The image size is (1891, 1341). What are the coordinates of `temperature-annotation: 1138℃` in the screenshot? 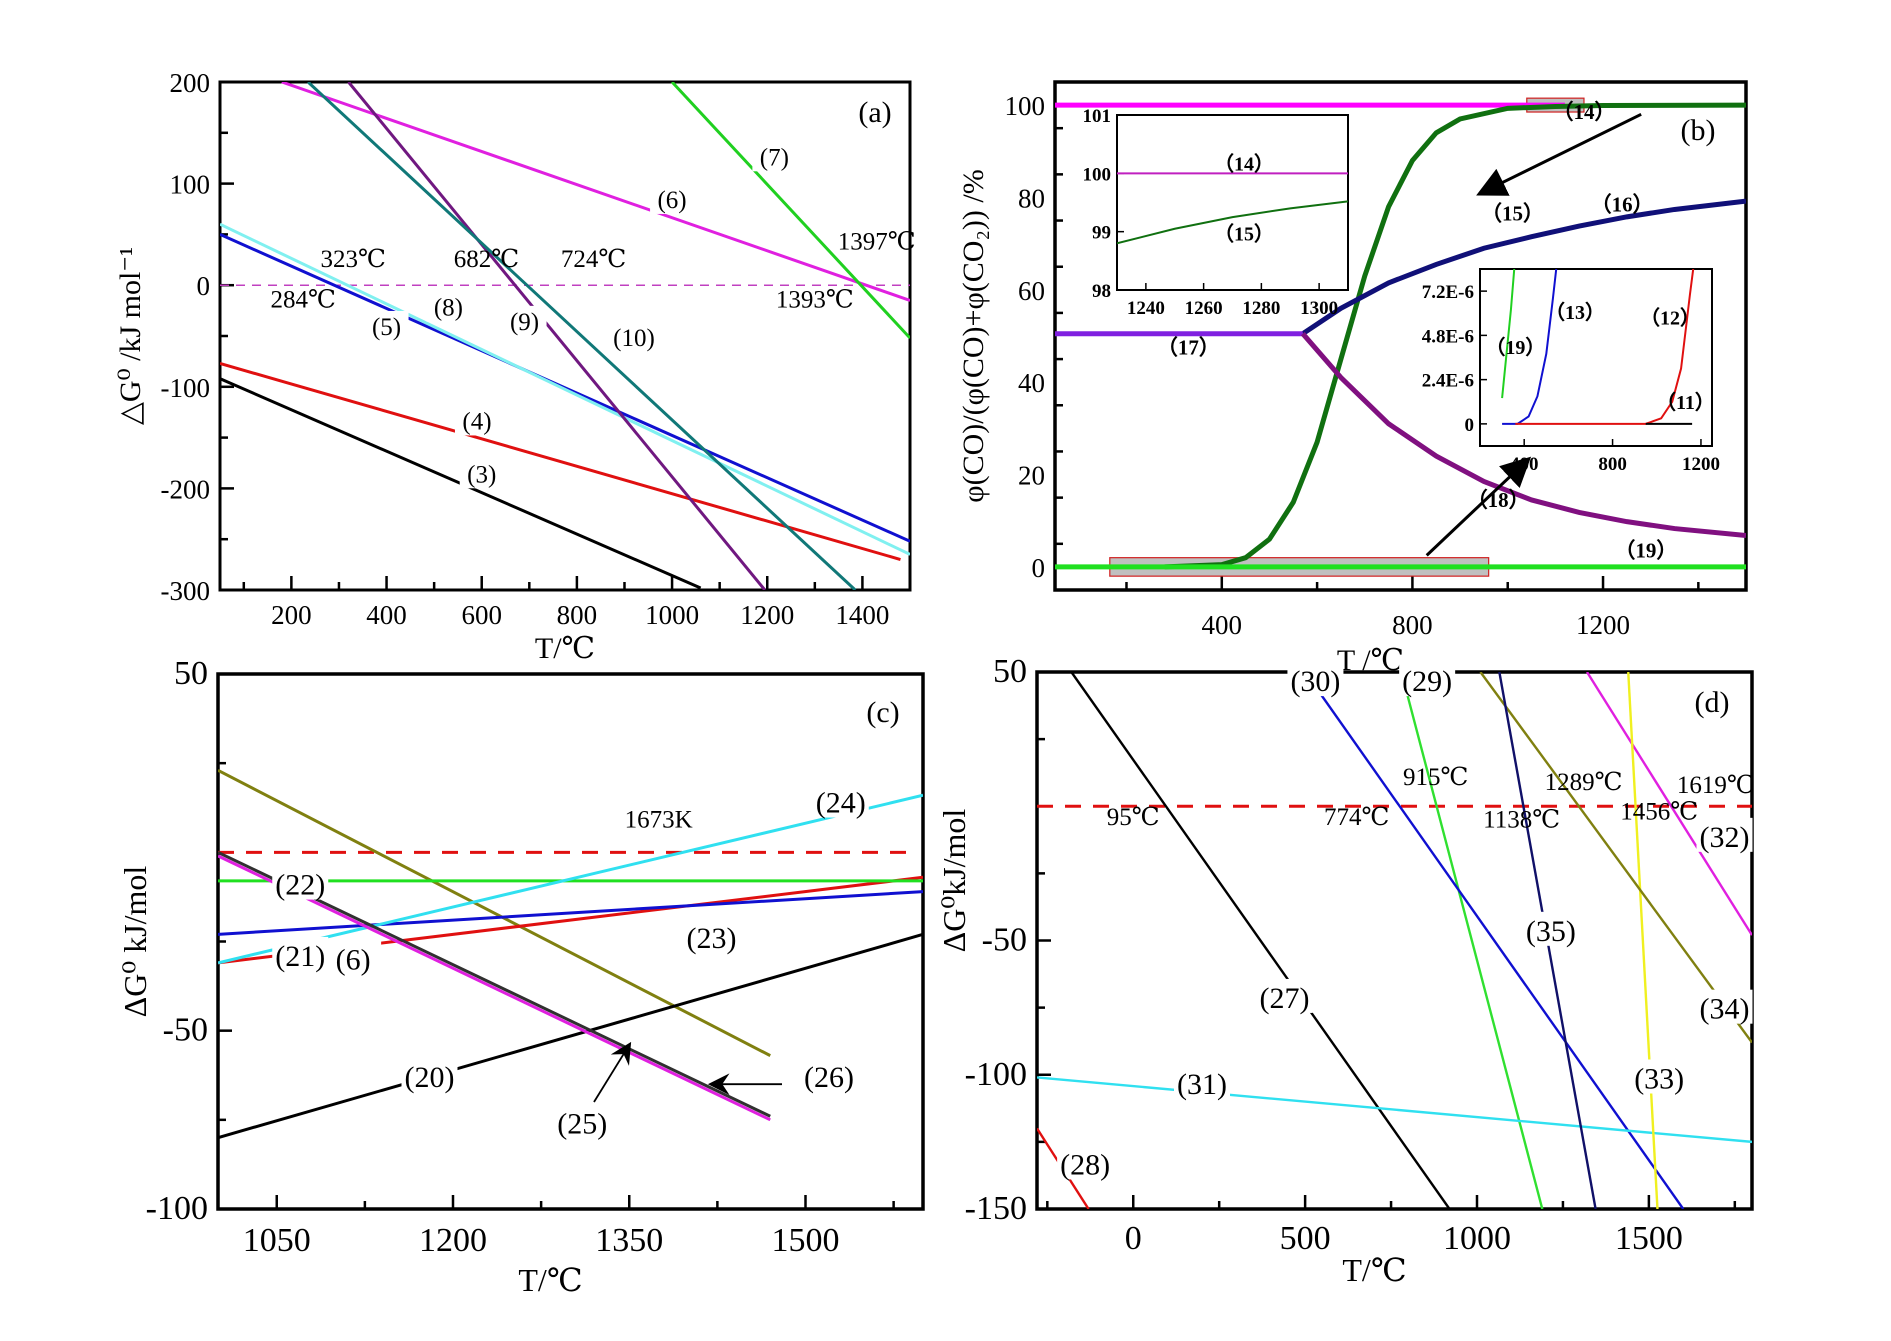 It's located at (1521, 820).